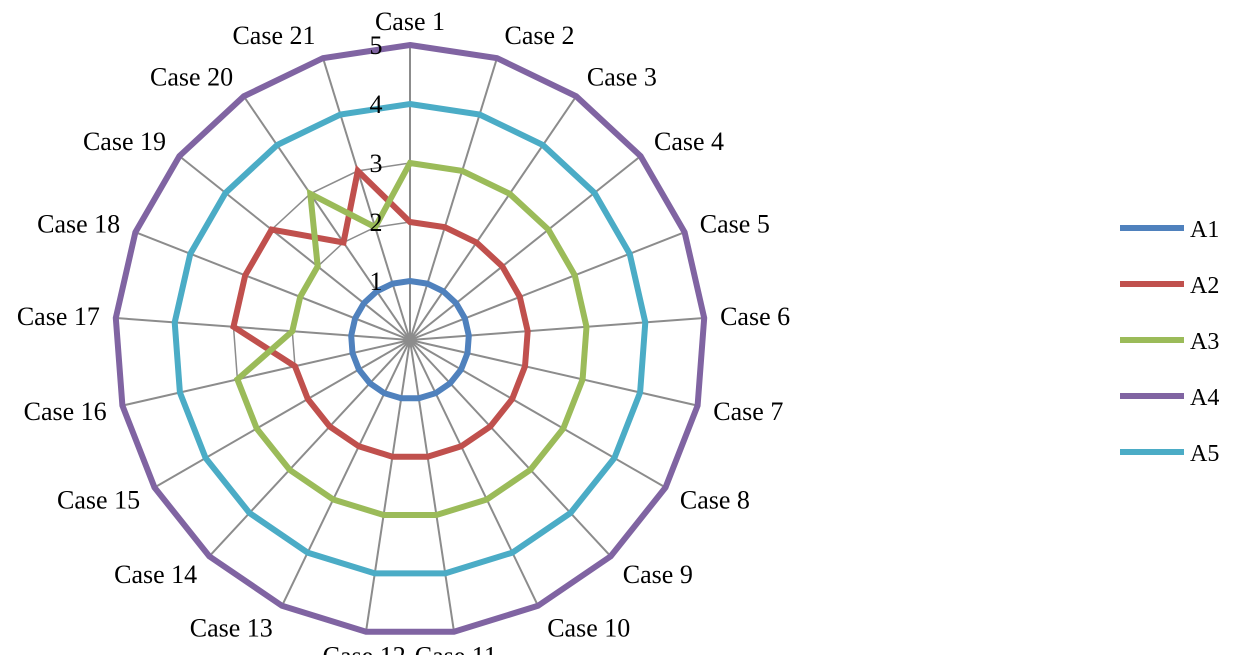 The height and width of the screenshot is (655, 1233). Describe the element at coordinates (273, 35) in the screenshot. I see `category-label: Case 21` at that location.